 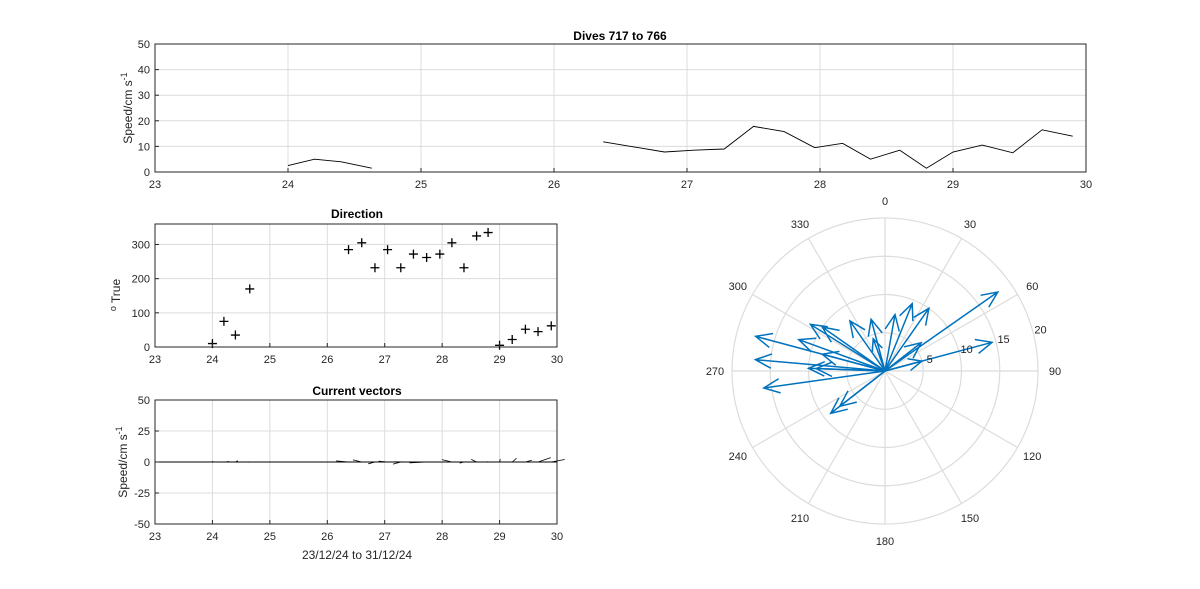 What do you see at coordinates (738, 287) in the screenshot?
I see `angle-label: 300` at bounding box center [738, 287].